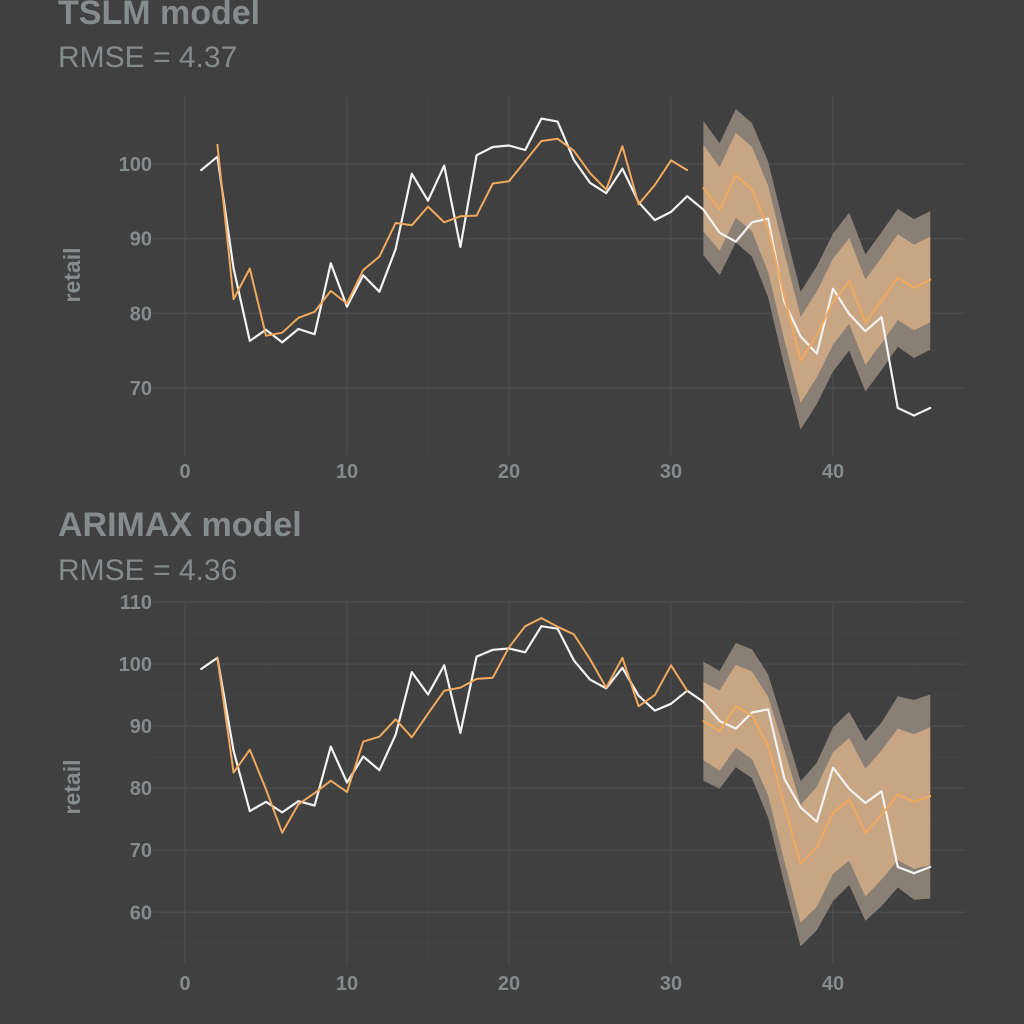 Image resolution: width=1024 pixels, height=1024 pixels. I want to click on interval-80-band, so click(817, 267).